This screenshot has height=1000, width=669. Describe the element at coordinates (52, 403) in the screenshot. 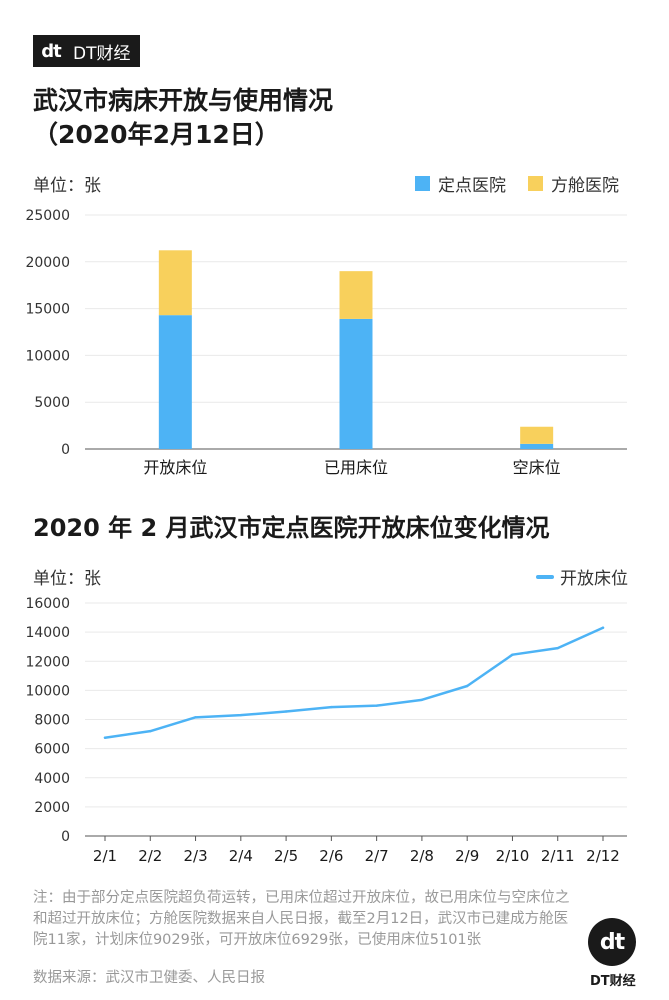

I see `y-tick-label: 5000` at that location.